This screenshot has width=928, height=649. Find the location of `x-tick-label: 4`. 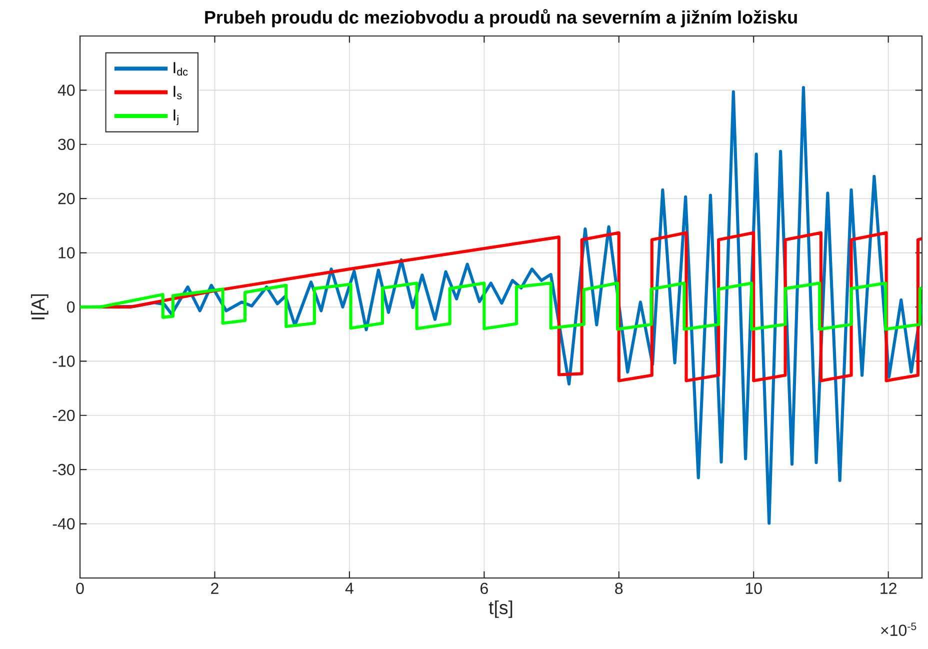

x-tick-label: 4 is located at coordinates (349, 588).